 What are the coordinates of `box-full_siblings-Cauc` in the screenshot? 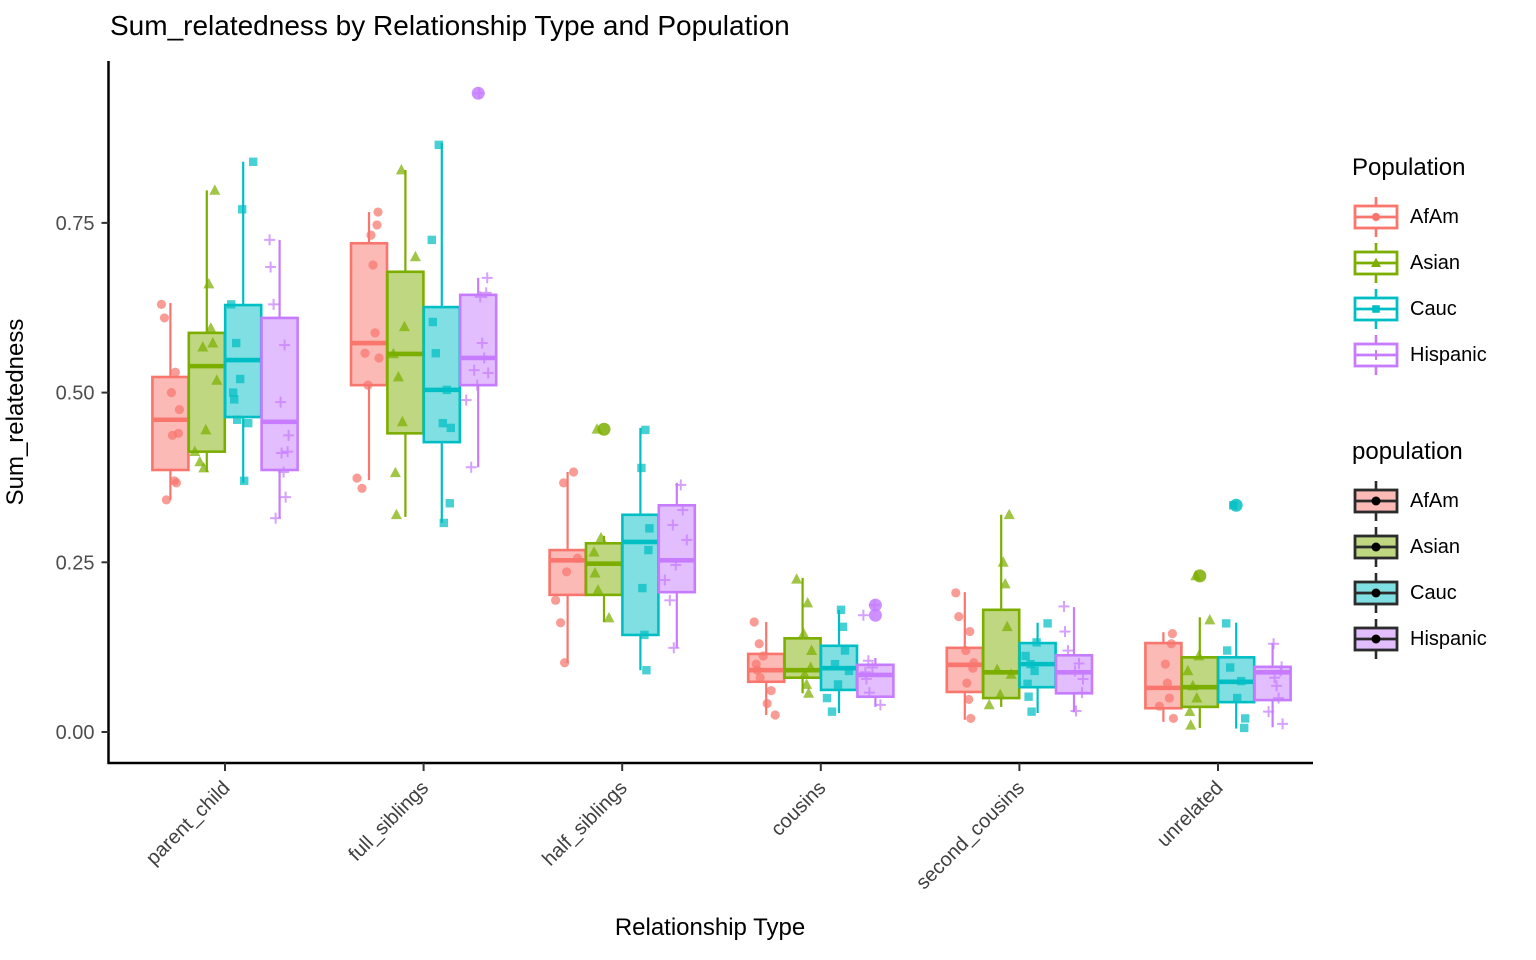 It's located at (442, 334).